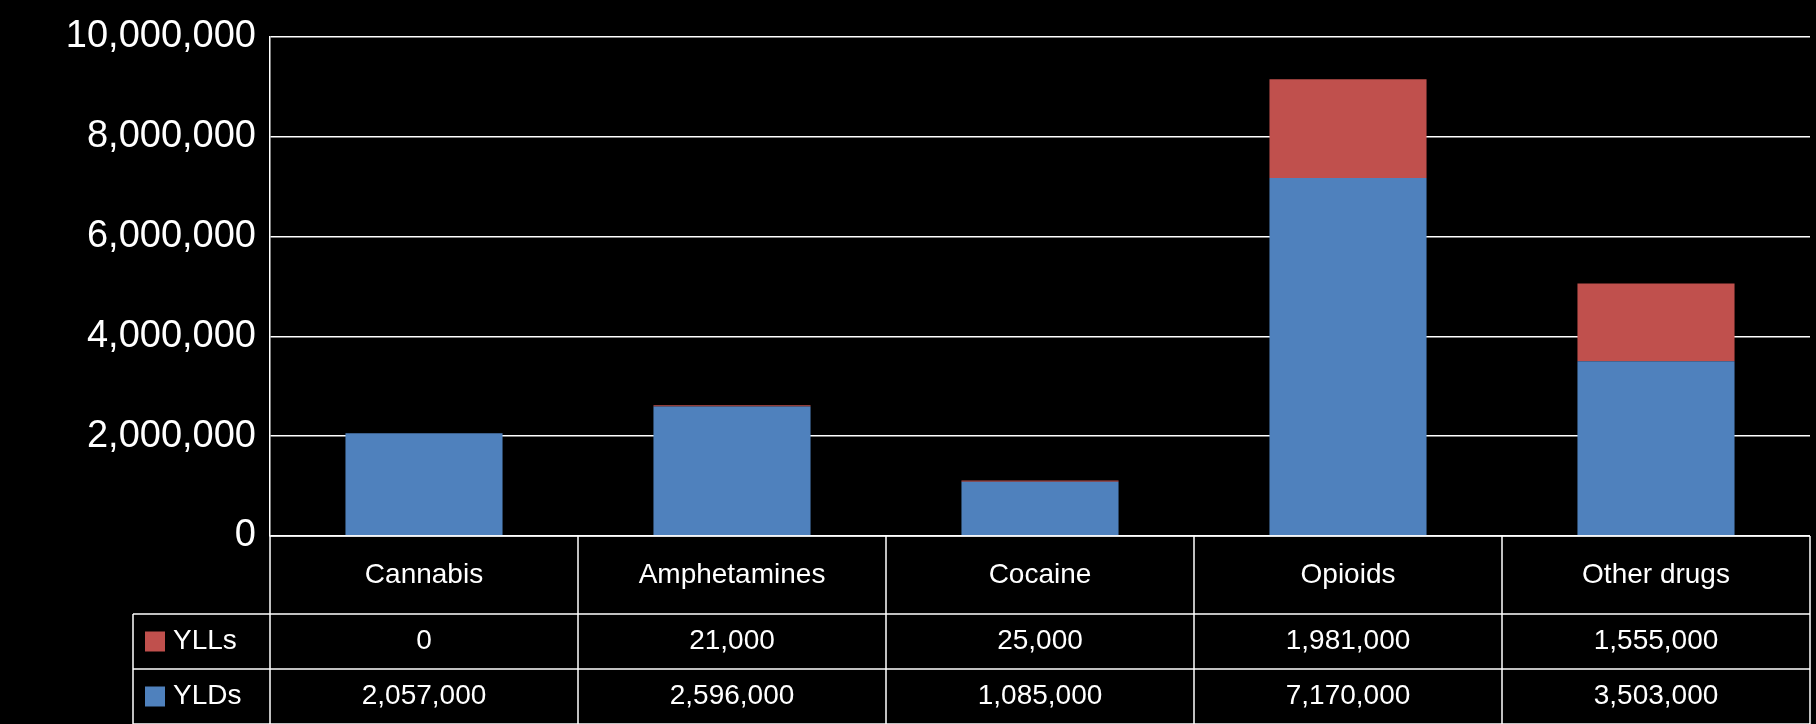 Image resolution: width=1816 pixels, height=724 pixels. I want to click on x-tick-label: Cannabis, so click(424, 573).